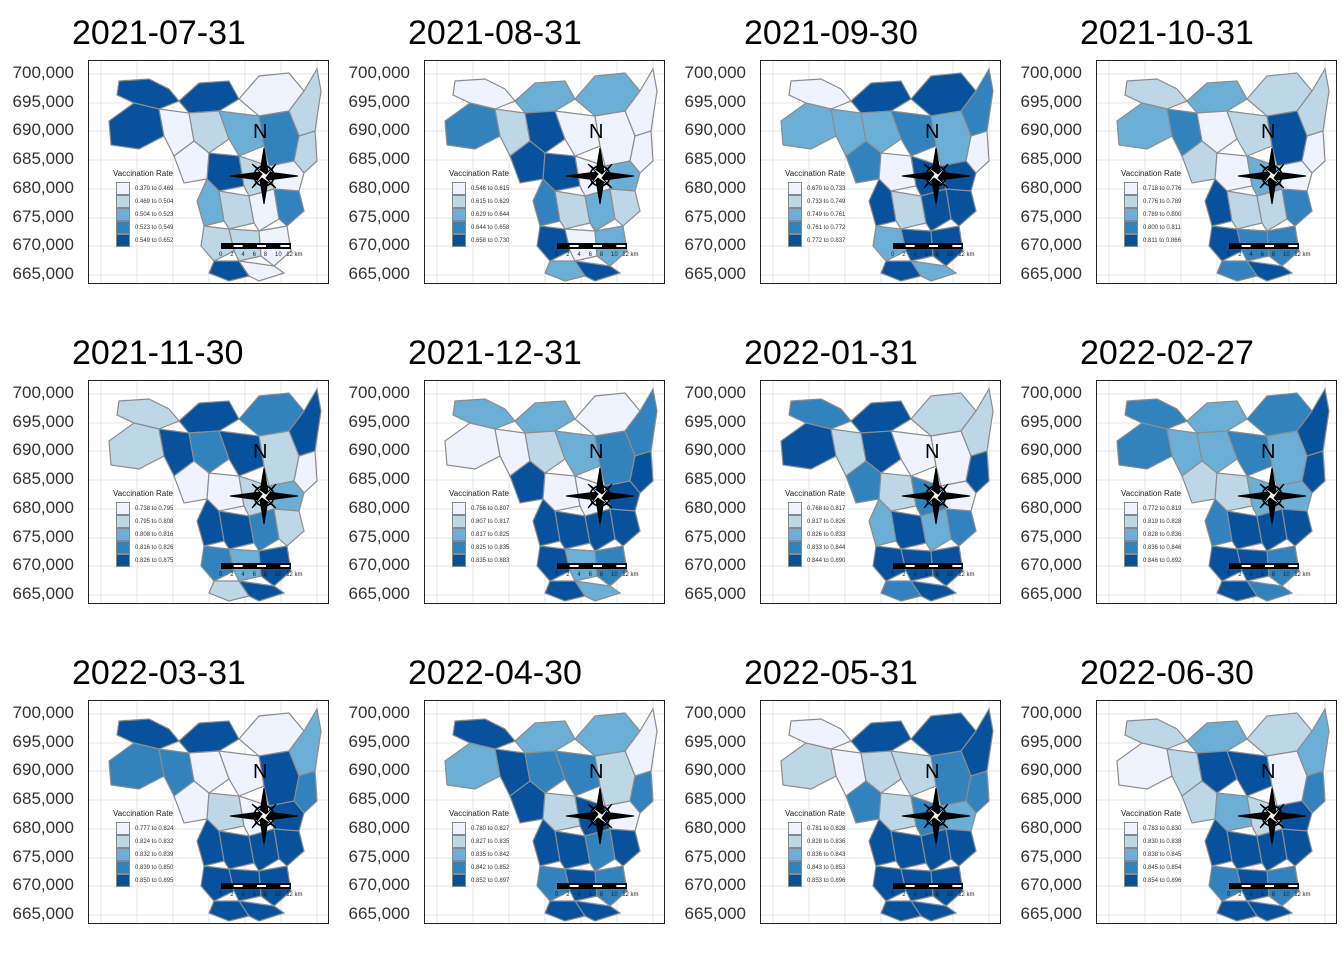  What do you see at coordinates (715, 187) in the screenshot?
I see `y-tick-label: 680,000` at bounding box center [715, 187].